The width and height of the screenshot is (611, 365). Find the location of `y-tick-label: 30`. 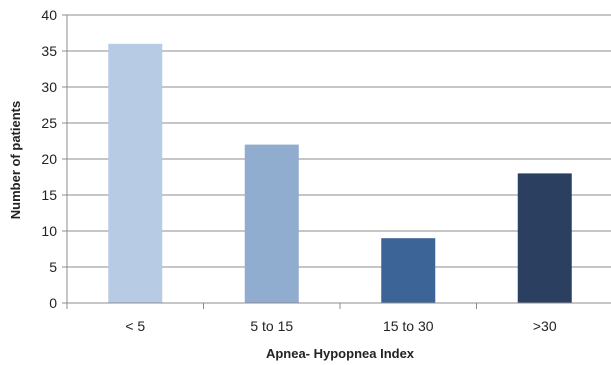

y-tick-label: 30 is located at coordinates (49, 87).